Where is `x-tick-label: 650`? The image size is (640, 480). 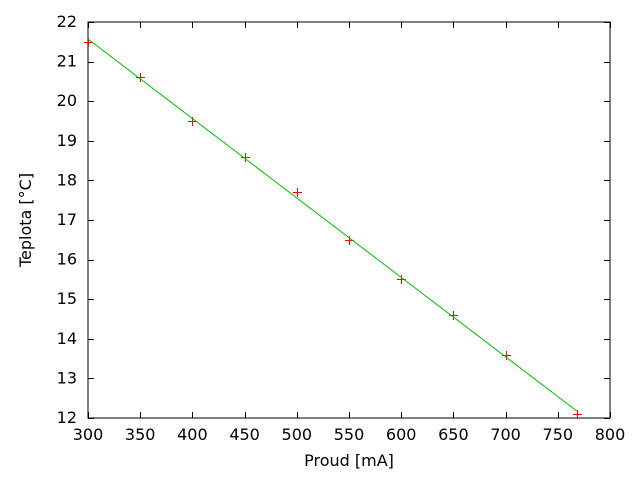
x-tick-label: 650 is located at coordinates (453, 434).